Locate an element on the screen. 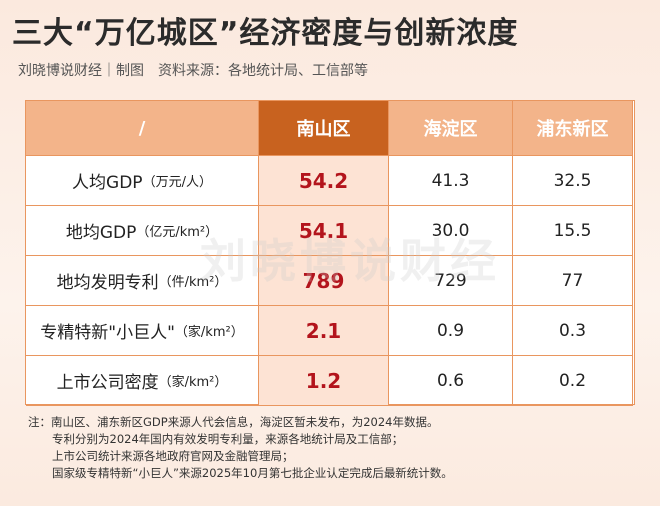 The image size is (660, 506). row-label: 地均GDP （亿元/km²） is located at coordinates (142, 231).